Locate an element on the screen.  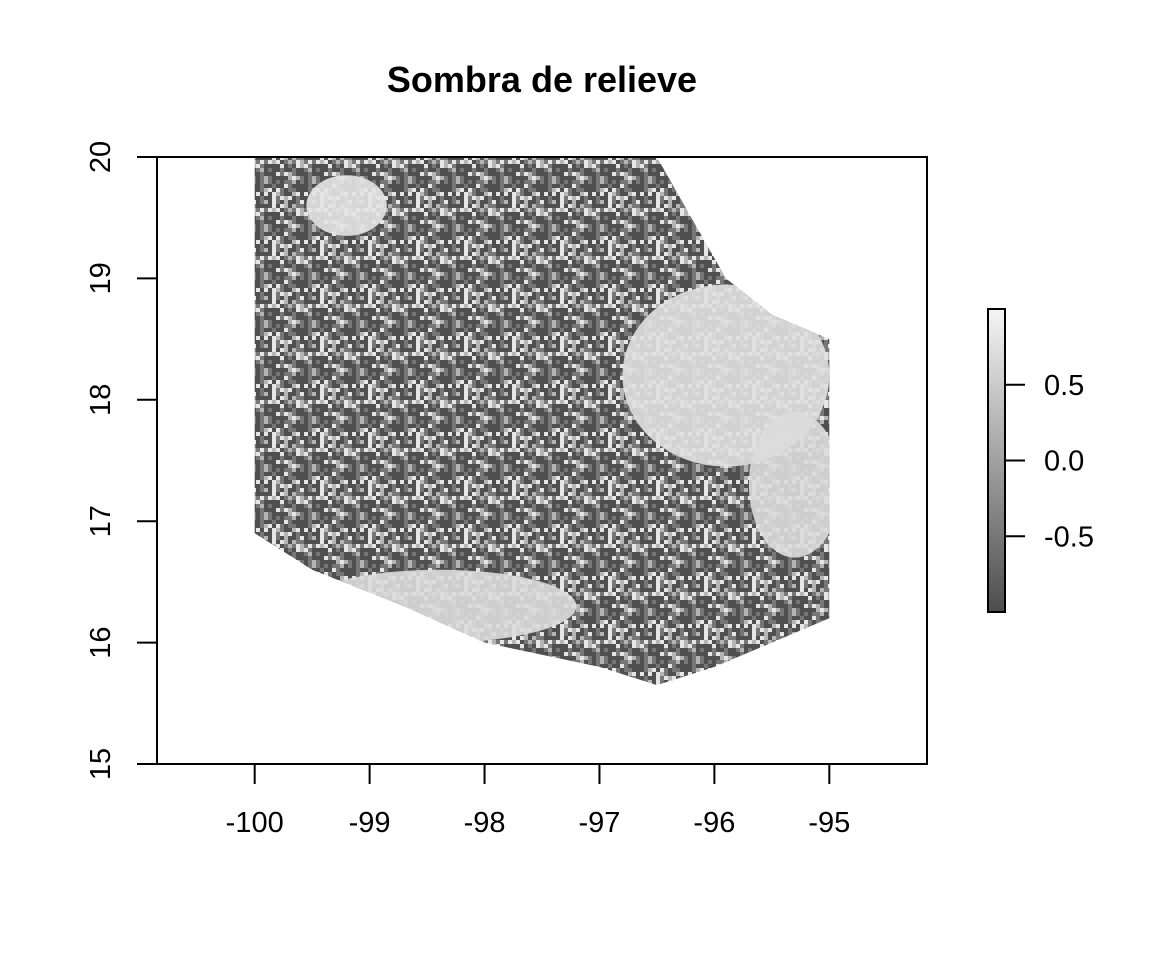
x-tick-label: -96 is located at coordinates (714, 823).